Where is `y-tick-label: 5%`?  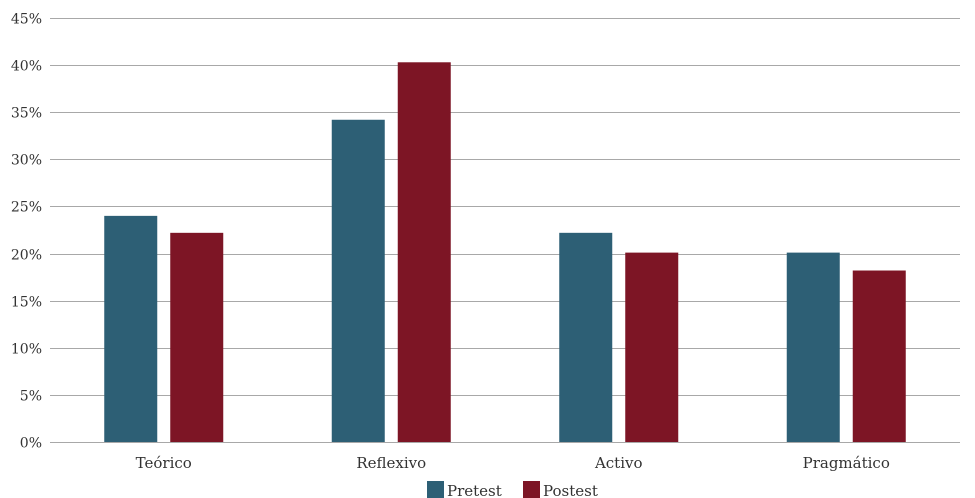 y-tick-label: 5% is located at coordinates (31, 397).